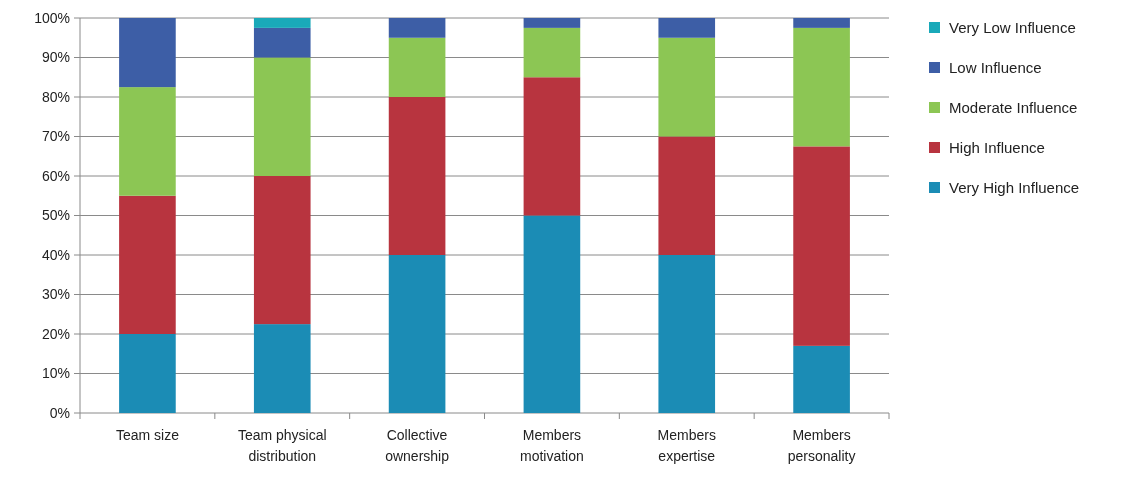 This screenshot has height=490, width=1129. What do you see at coordinates (995, 68) in the screenshot?
I see `legend-label: Low Influence` at bounding box center [995, 68].